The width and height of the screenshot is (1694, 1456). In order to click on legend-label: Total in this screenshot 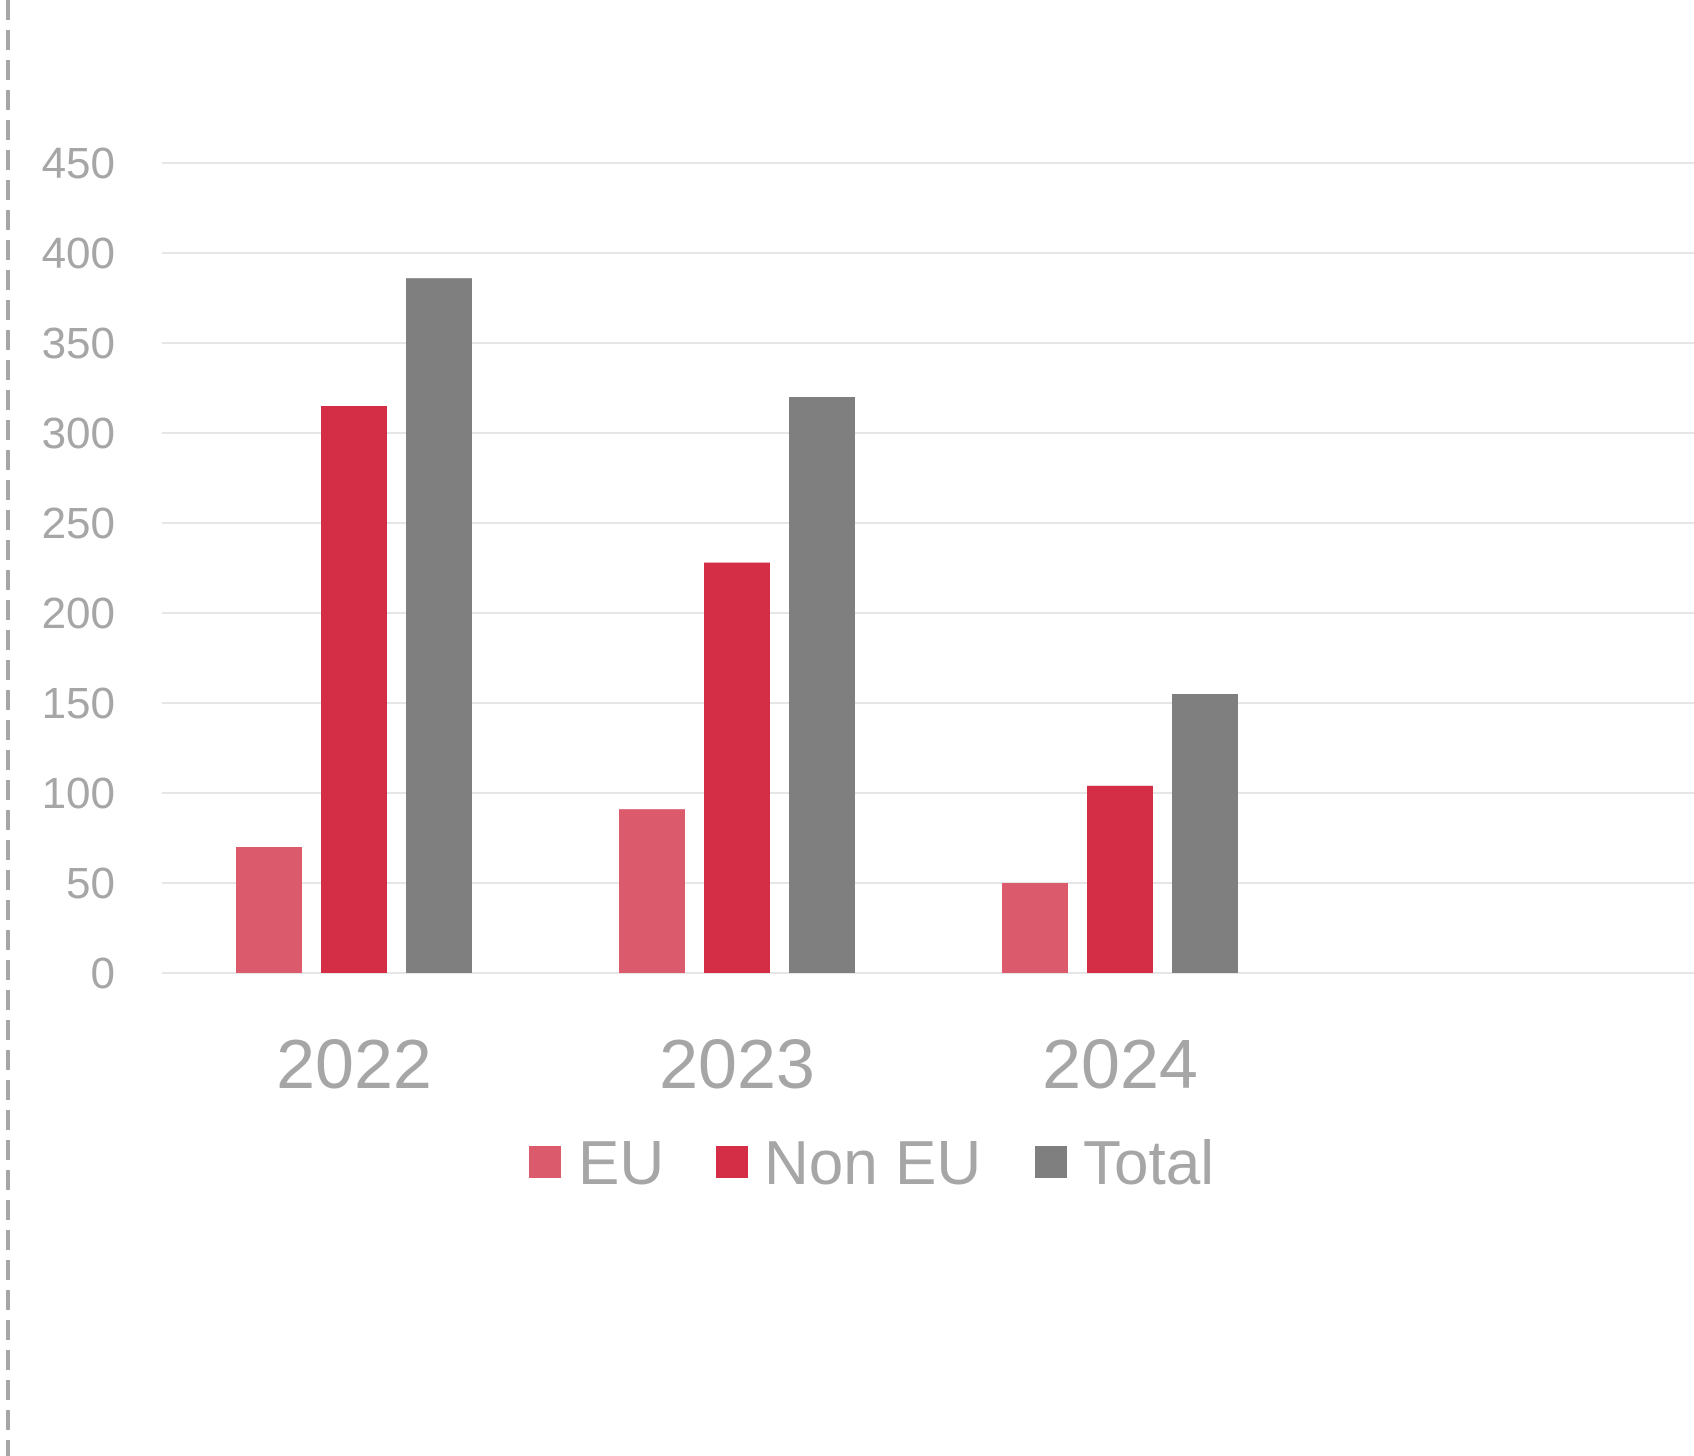, I will do `click(1148, 1163)`.